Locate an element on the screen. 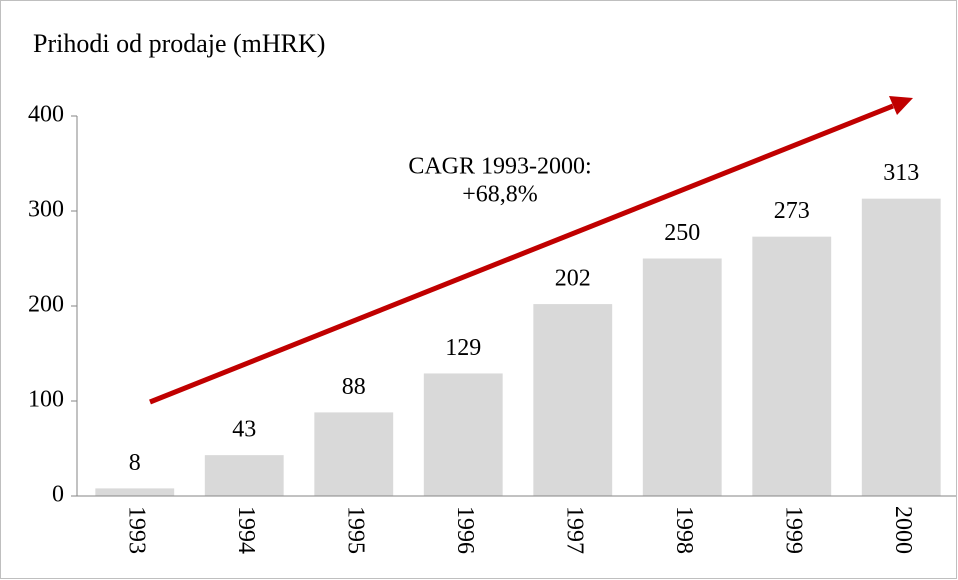 The image size is (958, 580). data-label: 129 is located at coordinates (463, 348).